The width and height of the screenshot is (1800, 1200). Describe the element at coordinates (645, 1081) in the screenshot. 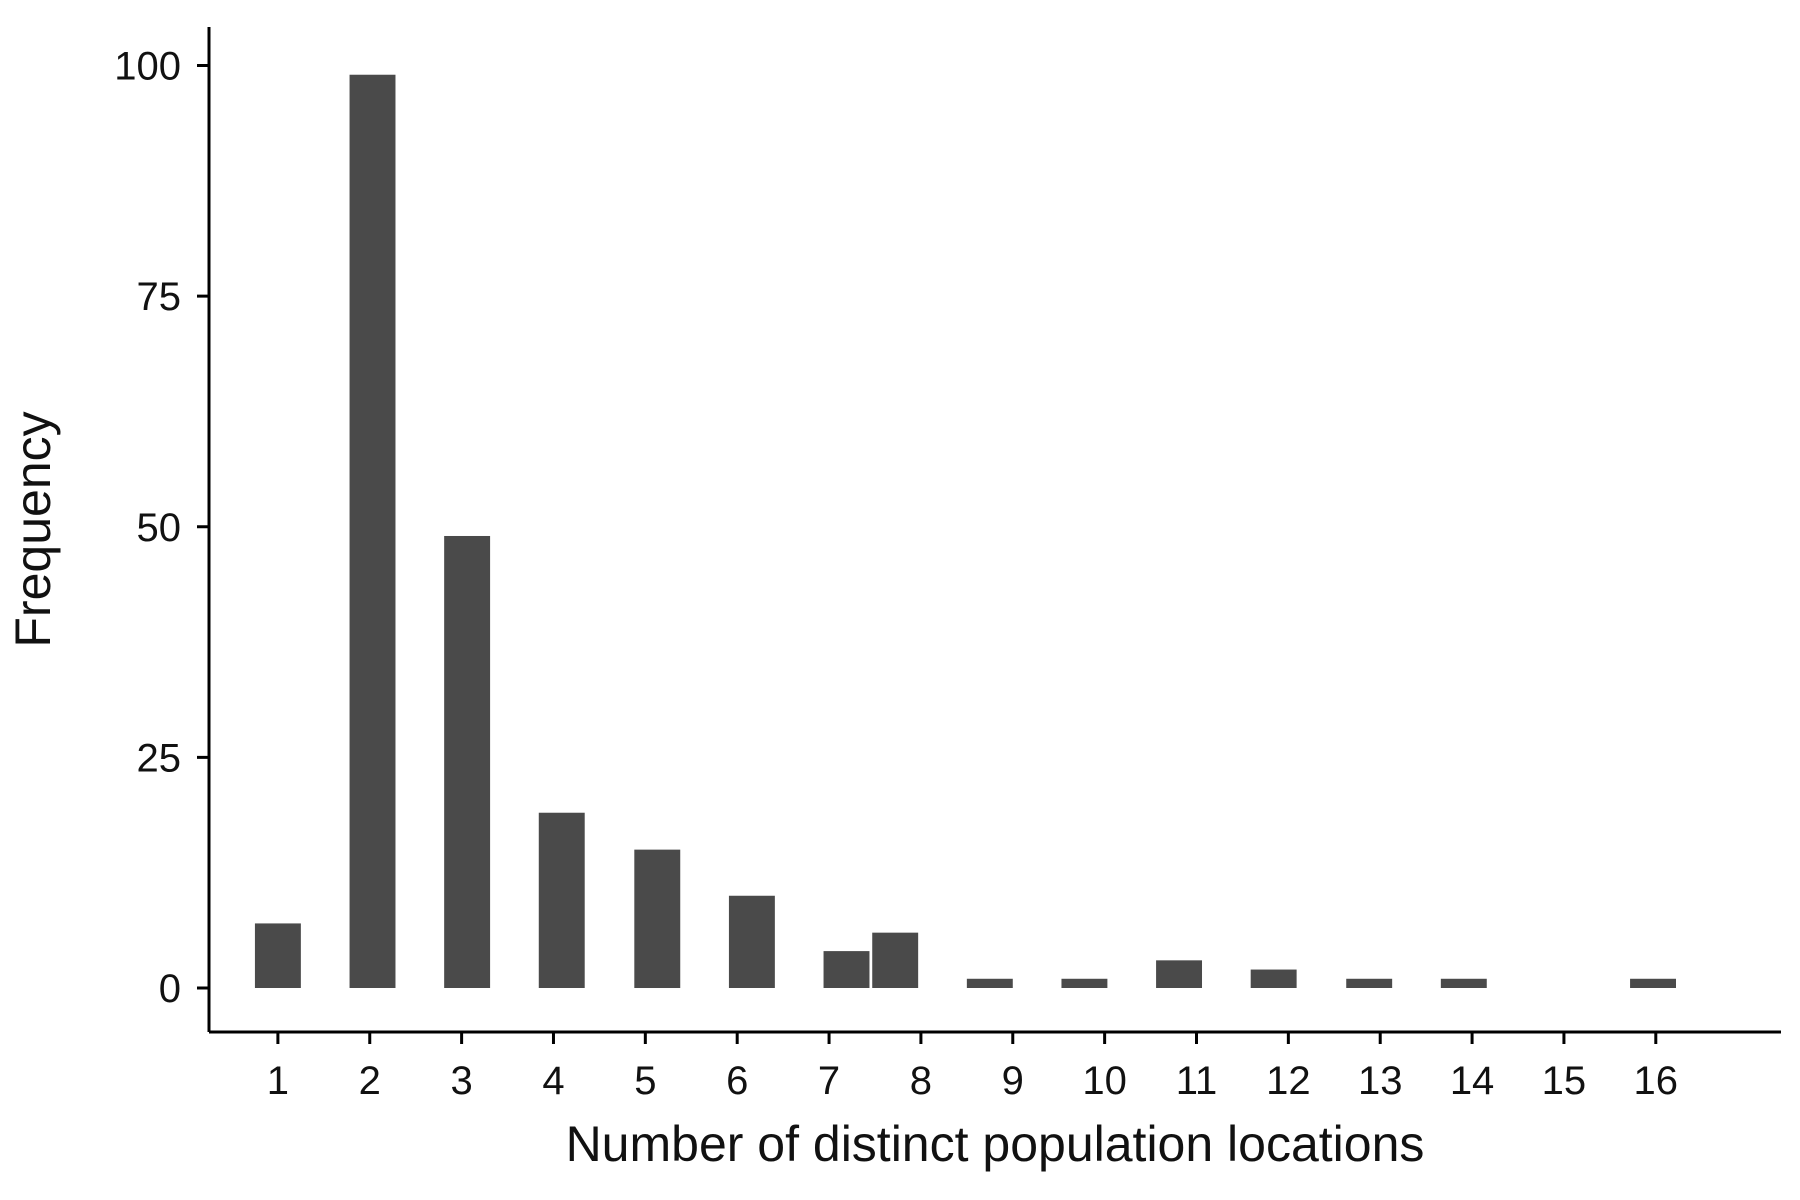

I see `x-tick-label: 5` at that location.